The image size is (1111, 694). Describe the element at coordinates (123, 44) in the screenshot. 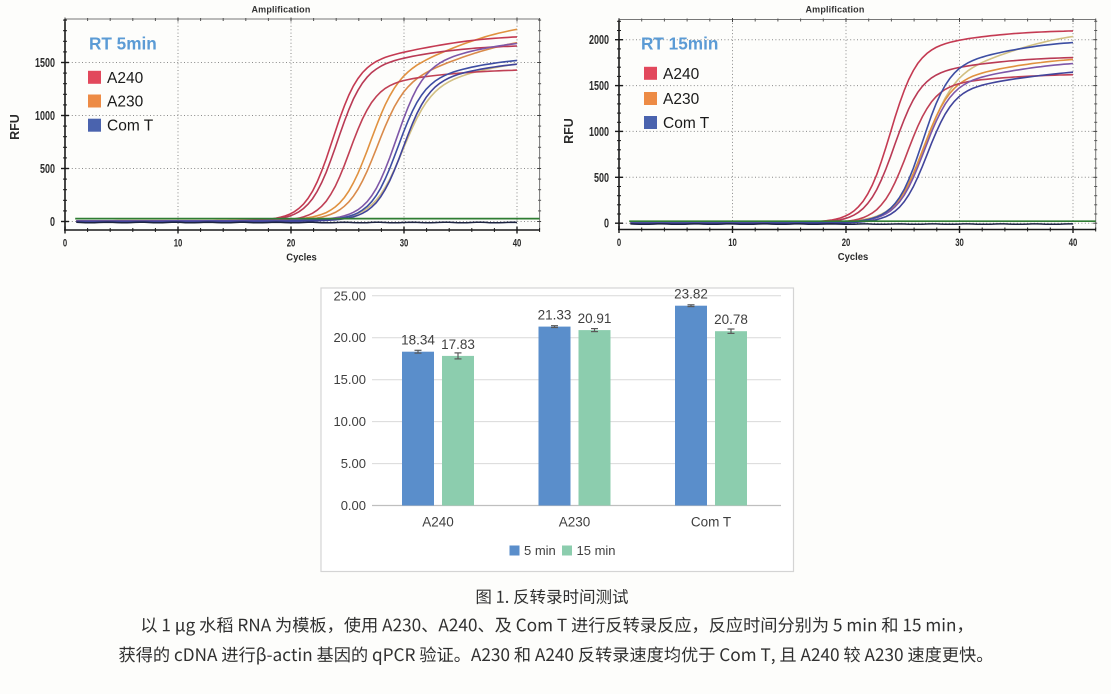

I see `svg-text: RT 5min` at that location.